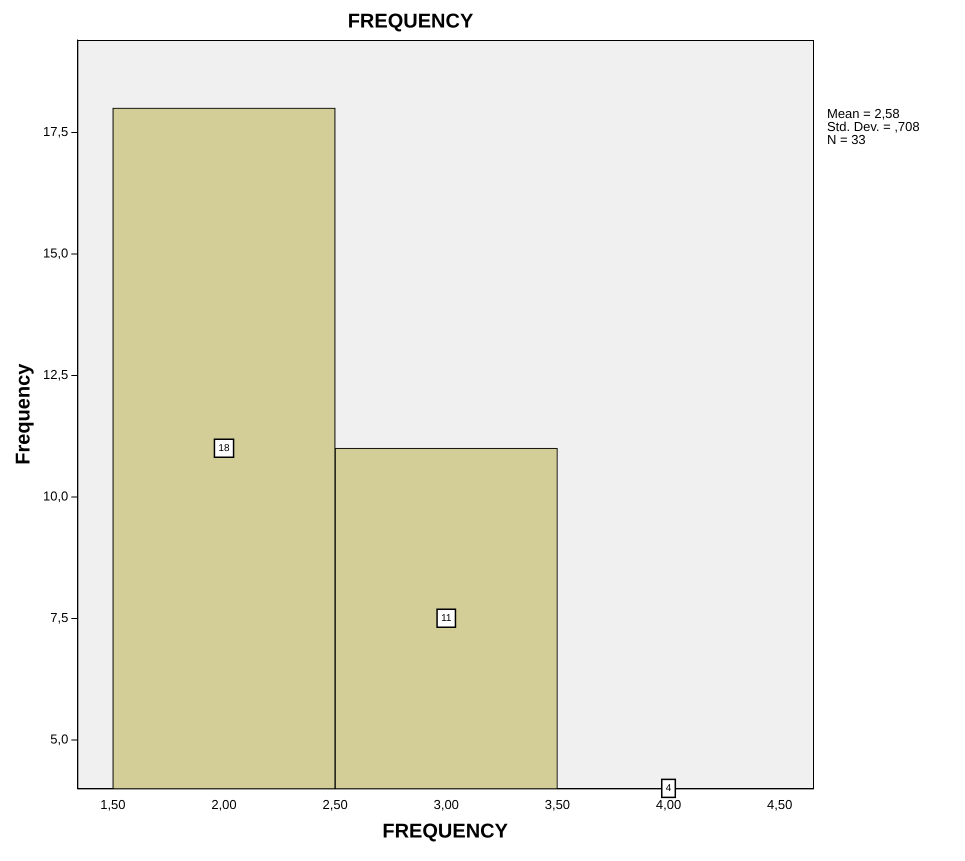  What do you see at coordinates (55, 496) in the screenshot?
I see `y-tick-label: 10,0` at bounding box center [55, 496].